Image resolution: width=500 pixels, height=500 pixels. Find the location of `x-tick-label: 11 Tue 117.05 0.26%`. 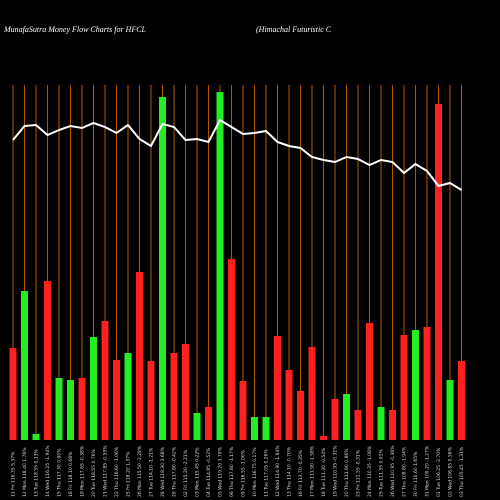

x-tick-label: 11 Tue 117.05 0.26% is located at coordinates (267, 473).